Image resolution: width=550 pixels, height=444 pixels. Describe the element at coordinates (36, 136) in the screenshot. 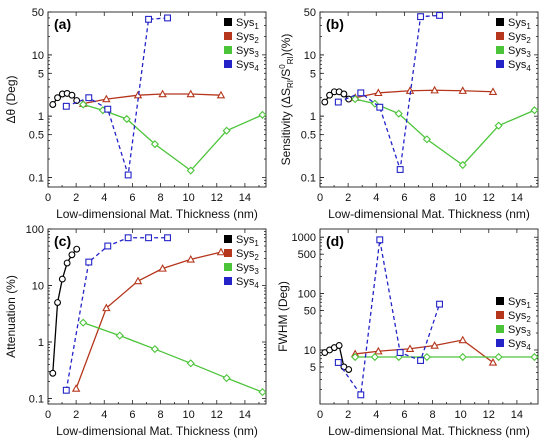

I see `y-tick-label: 0.5` at that location.